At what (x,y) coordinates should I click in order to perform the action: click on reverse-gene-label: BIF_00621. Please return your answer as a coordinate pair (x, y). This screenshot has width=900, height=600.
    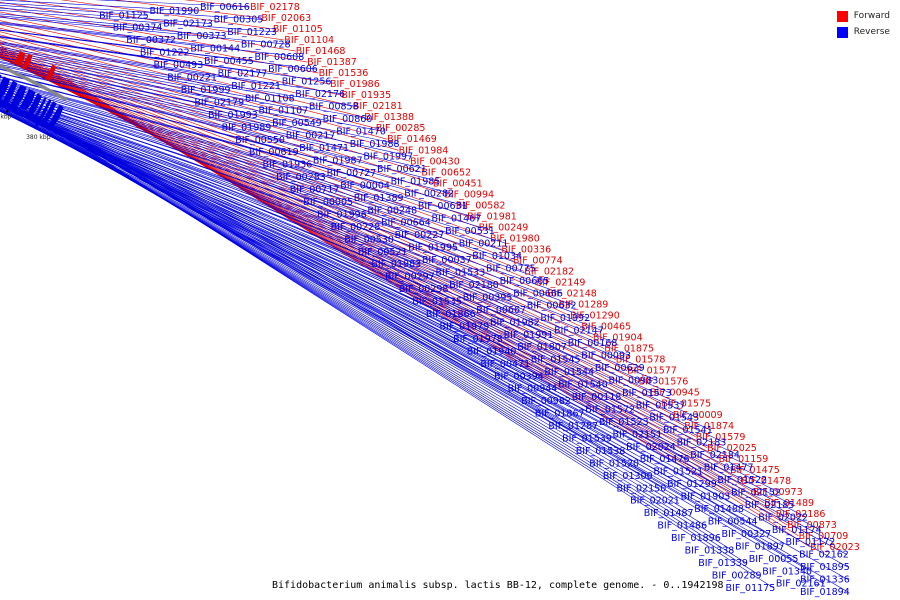
    Looking at the image, I should click on (402, 169).